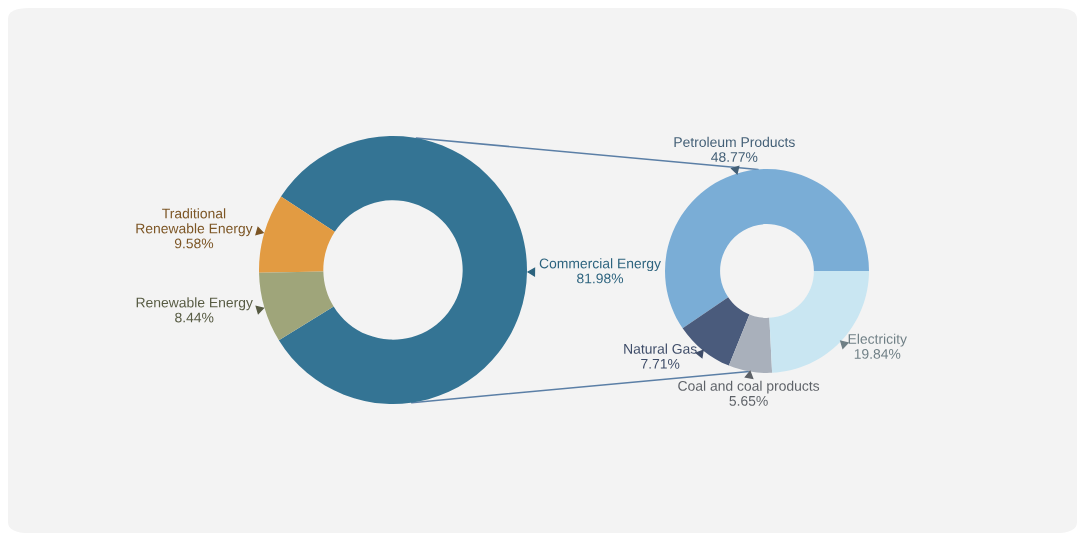 Image resolution: width=1079 pixels, height=541 pixels. What do you see at coordinates (748, 400) in the screenshot?
I see `data-label: 5.65%` at bounding box center [748, 400].